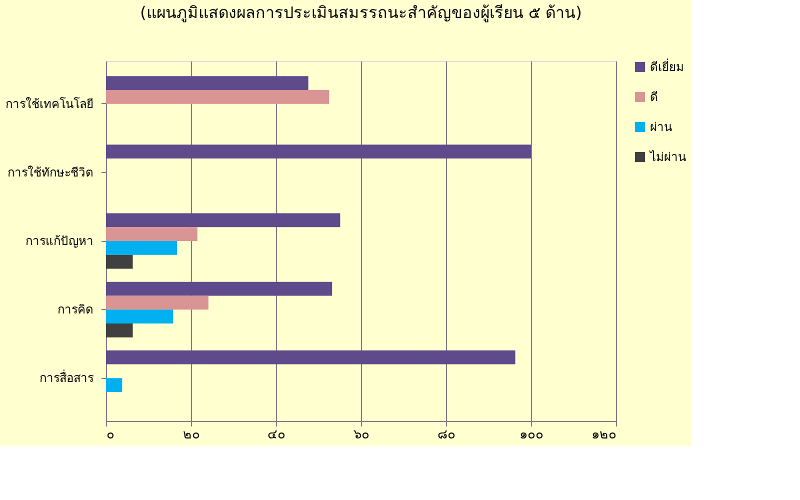 This screenshot has height=500, width=800. I want to click on y-tick-label: การใช้ทักษะชีวิต, so click(51, 172).